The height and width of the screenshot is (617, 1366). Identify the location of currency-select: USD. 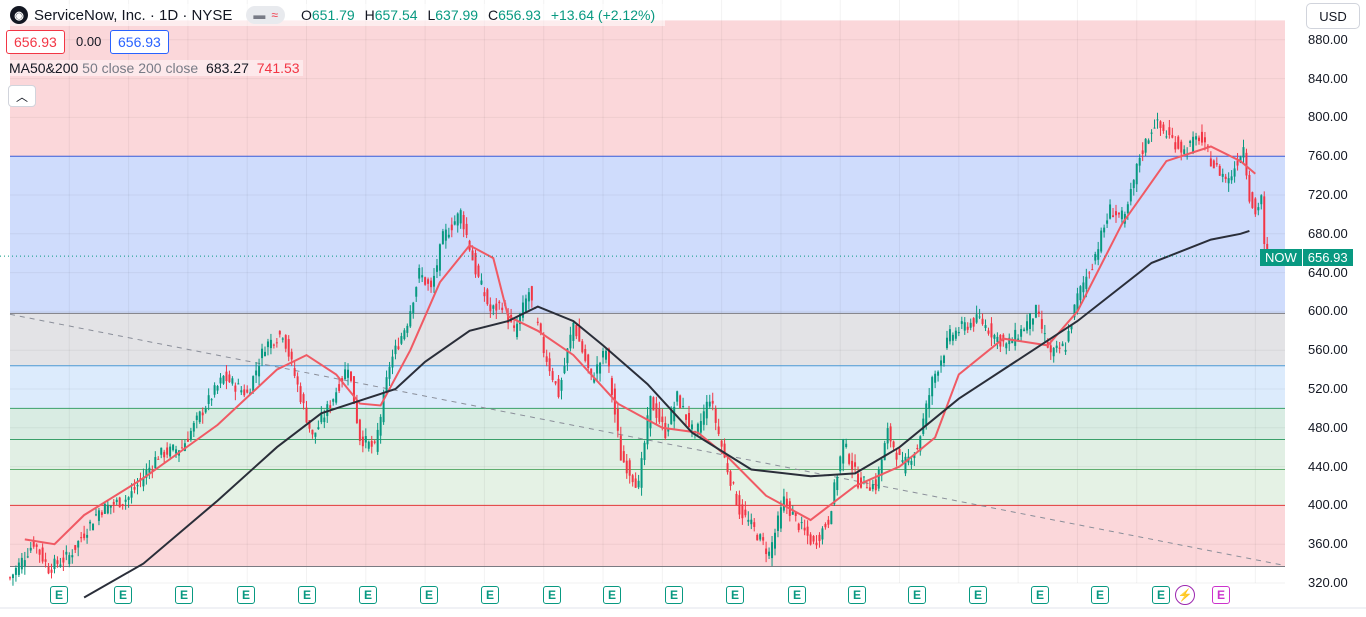
(1333, 16).